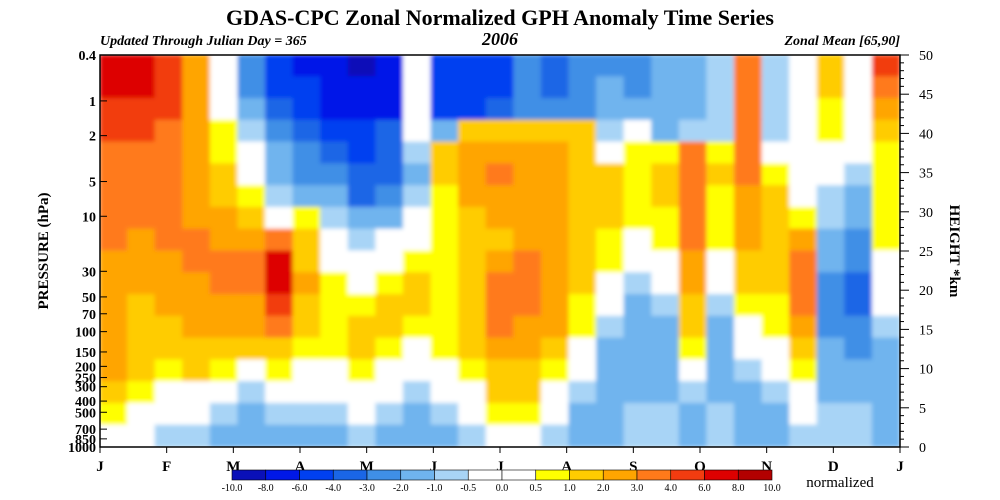  What do you see at coordinates (88, 56) in the screenshot?
I see `pressure-tick-label: 0.4` at bounding box center [88, 56].